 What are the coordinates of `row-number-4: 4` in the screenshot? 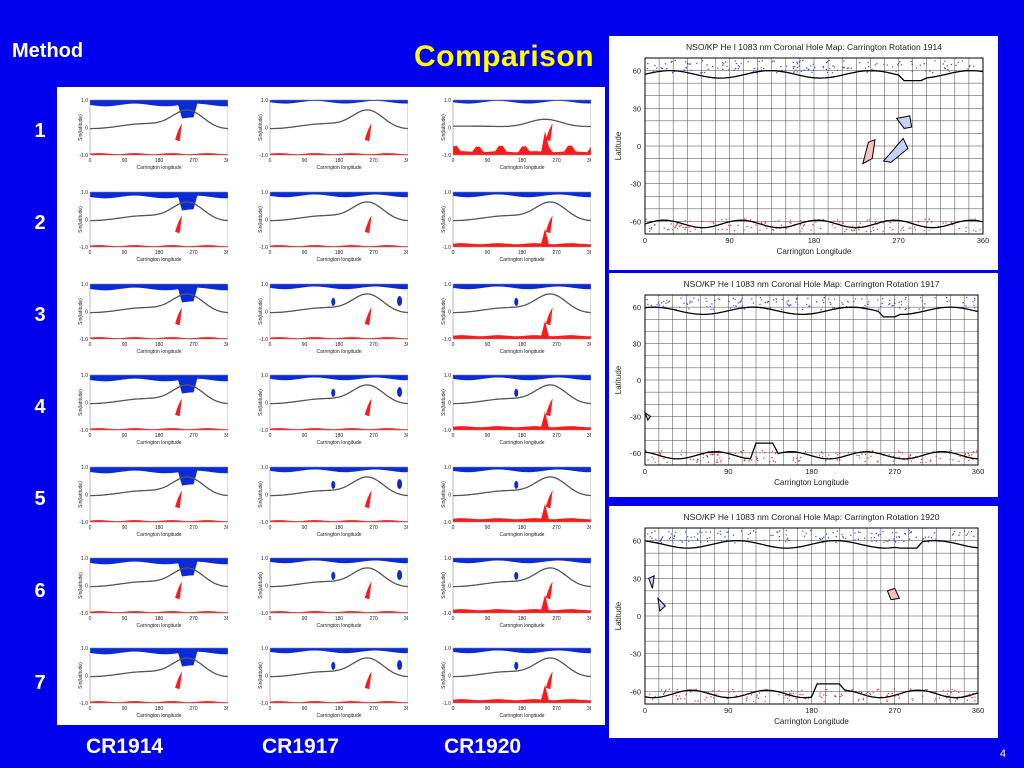 It's located at (40, 407).